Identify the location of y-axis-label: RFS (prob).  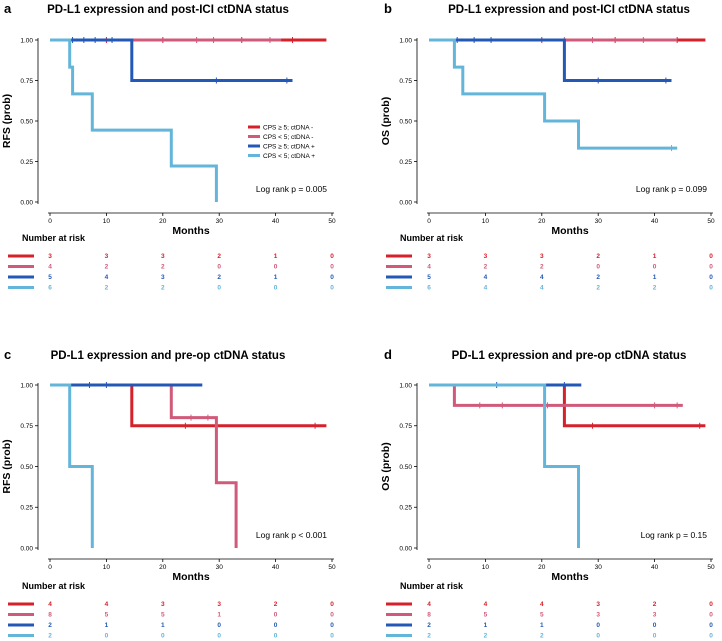
(7, 121).